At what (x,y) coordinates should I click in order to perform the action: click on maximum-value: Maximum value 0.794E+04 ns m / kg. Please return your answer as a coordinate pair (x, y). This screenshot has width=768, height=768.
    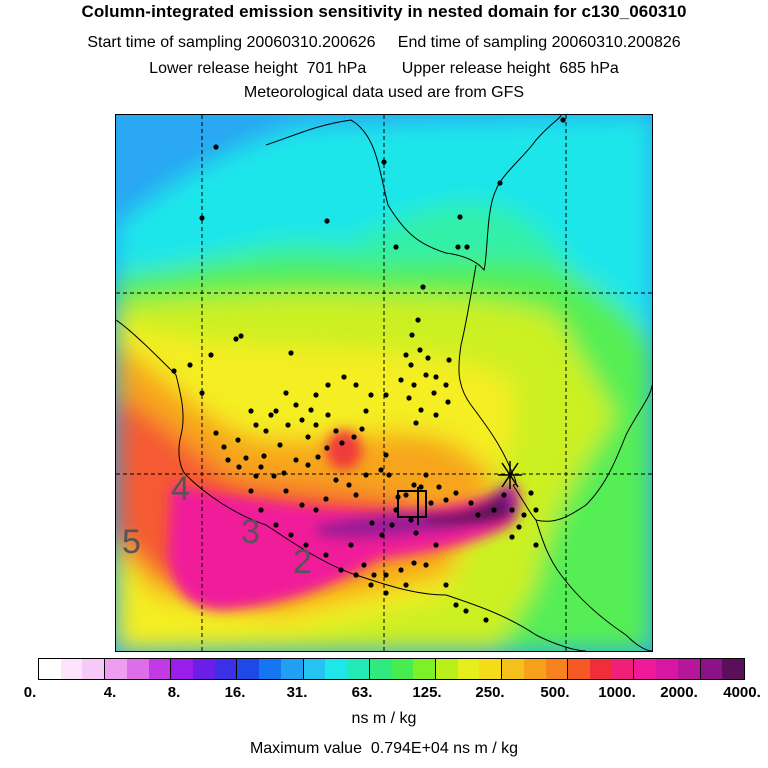
    Looking at the image, I should click on (384, 748).